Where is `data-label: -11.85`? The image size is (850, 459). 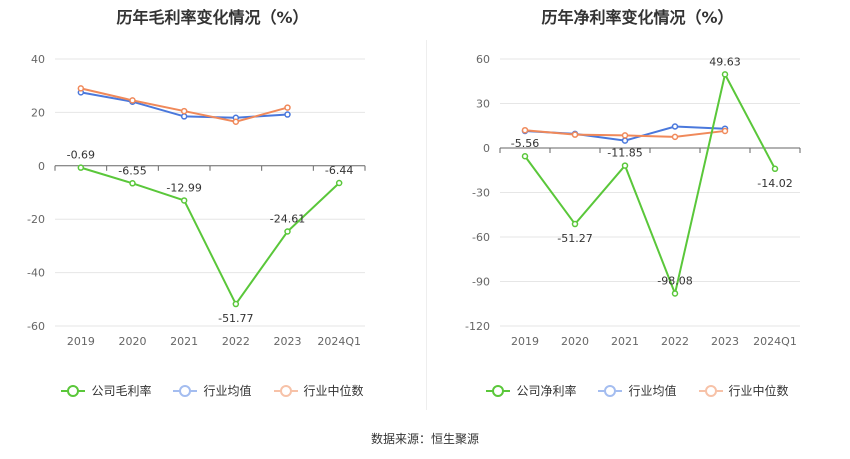
data-label: -11.85 is located at coordinates (624, 153).